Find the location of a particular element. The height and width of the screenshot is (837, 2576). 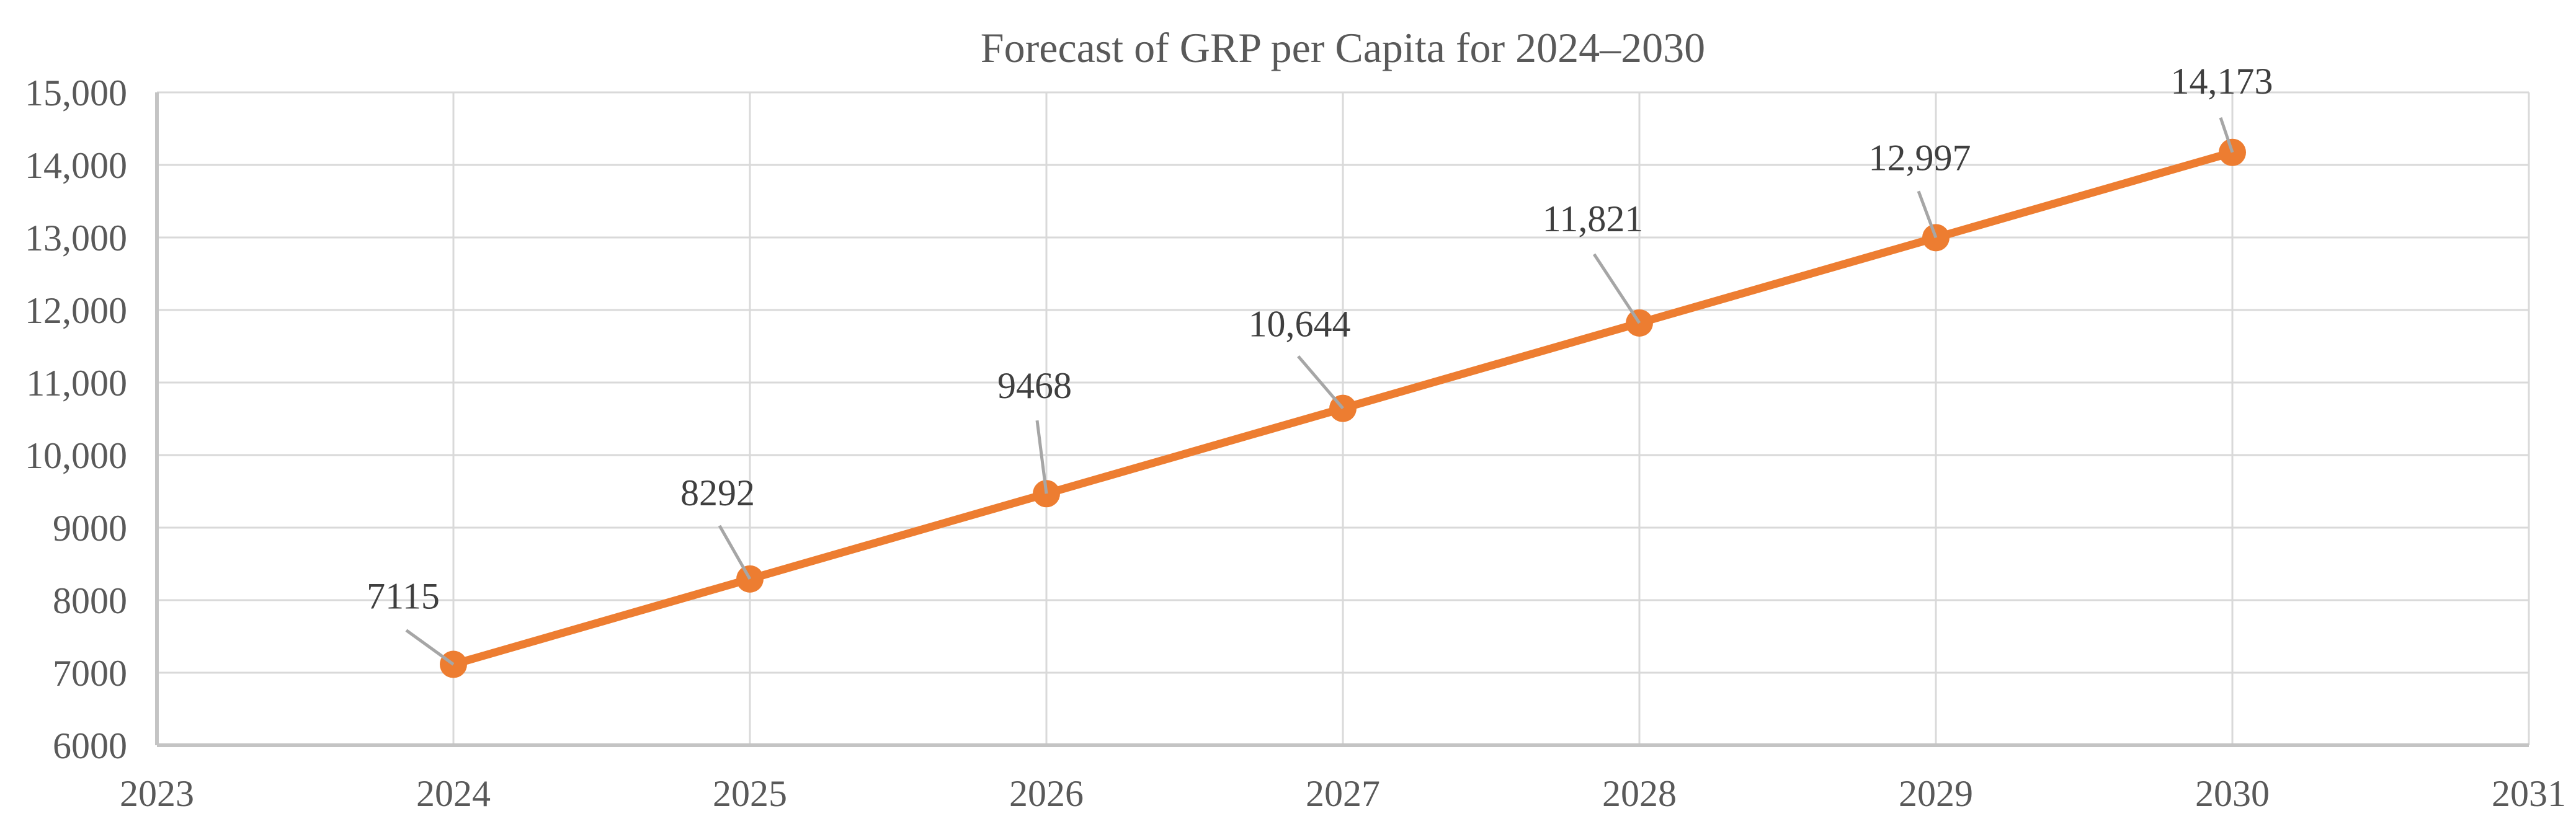

data-label: 8292 is located at coordinates (717, 492).